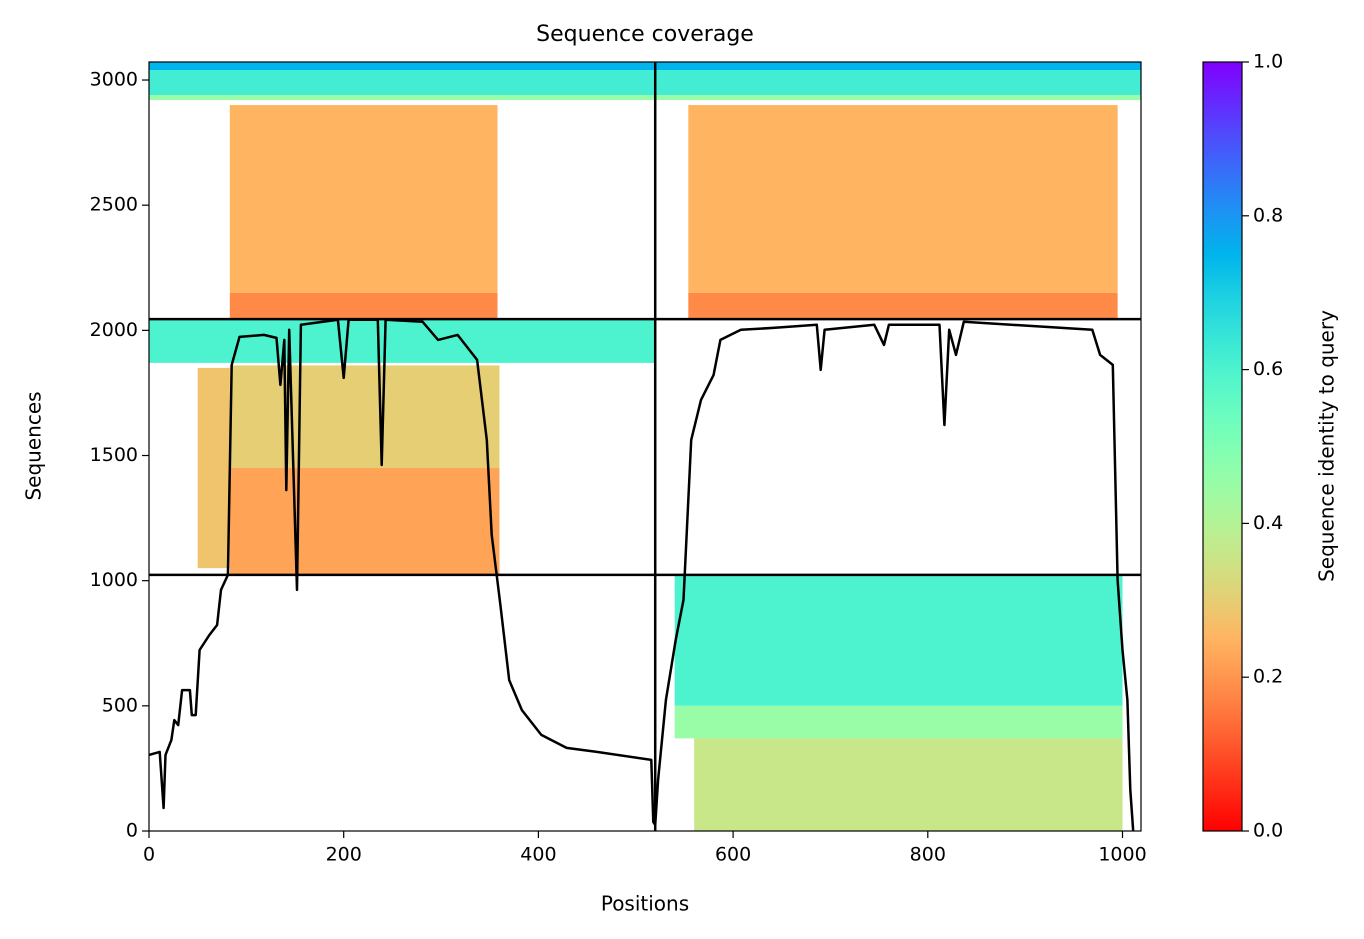  I want to click on y-tick-label: 500, so click(120, 705).